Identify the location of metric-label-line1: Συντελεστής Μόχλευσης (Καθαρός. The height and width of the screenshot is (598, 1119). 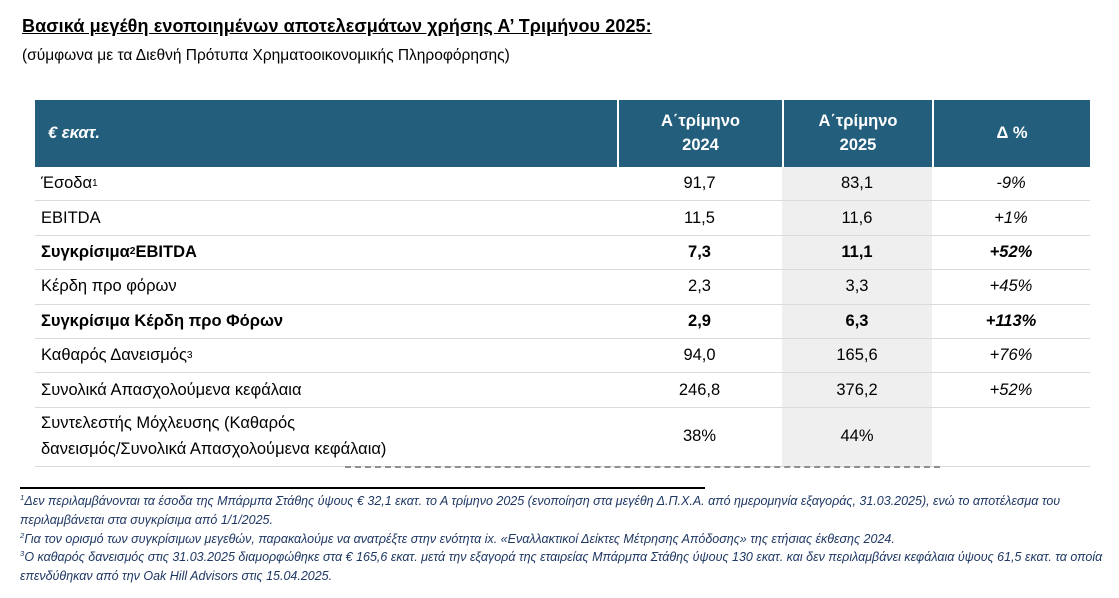
(168, 423).